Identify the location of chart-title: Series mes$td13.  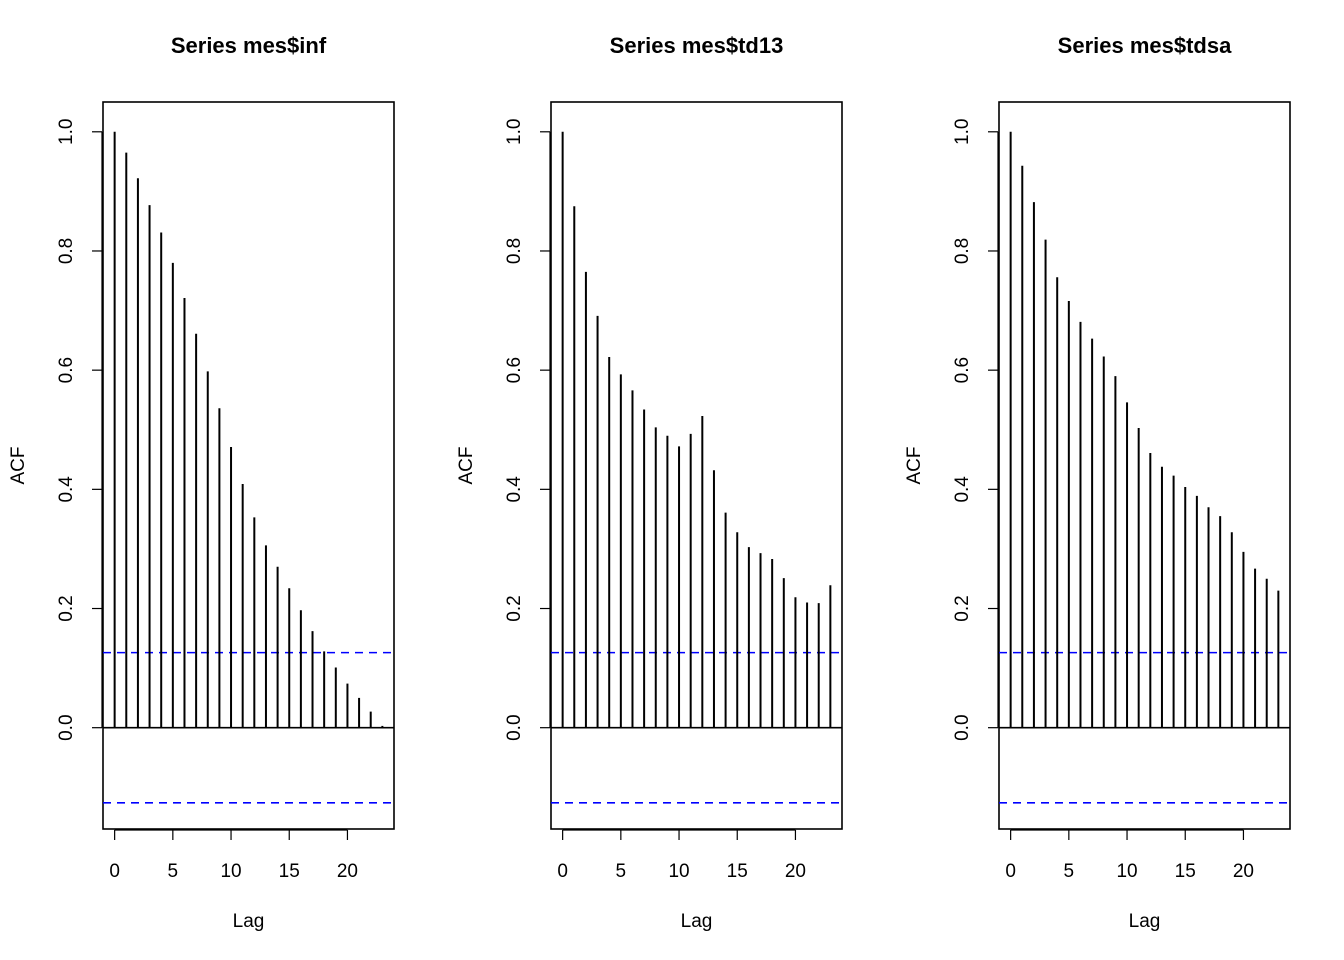
(697, 45).